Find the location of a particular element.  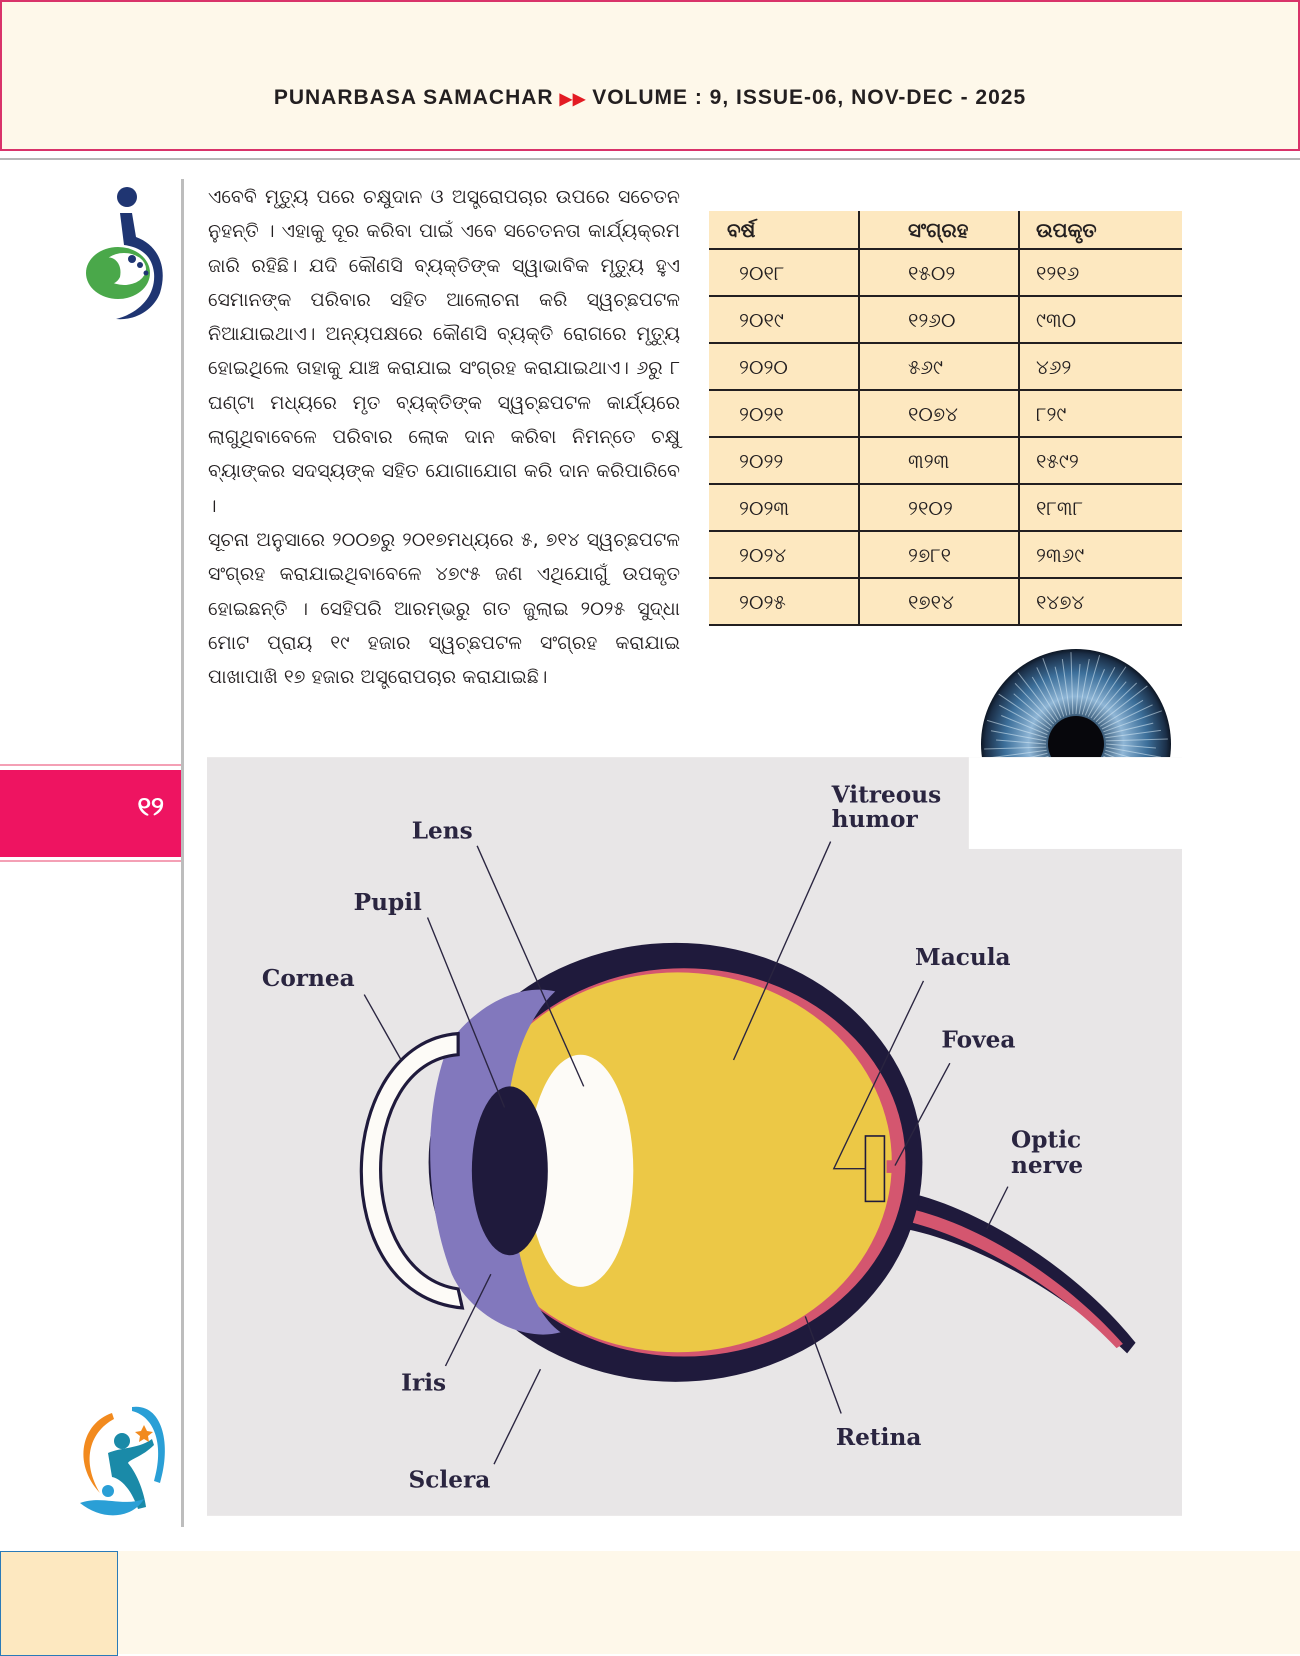

sclera-leader is located at coordinates (517, 1416).